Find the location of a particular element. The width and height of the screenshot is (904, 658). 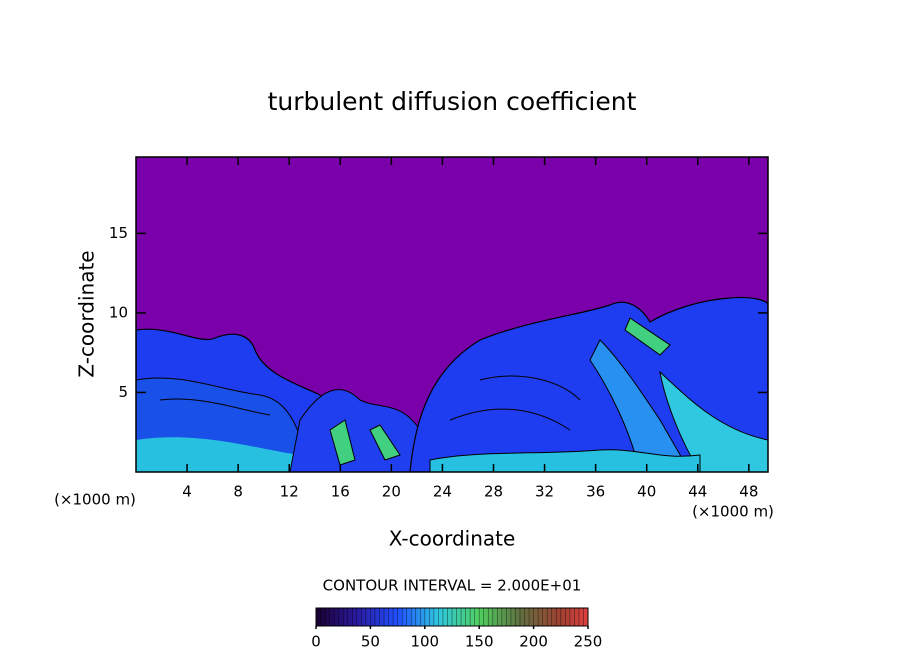

x-tick-label: 28 is located at coordinates (493, 492).